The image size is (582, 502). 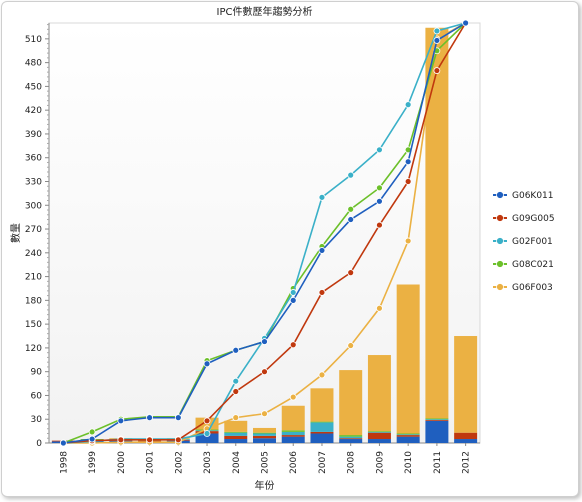 What do you see at coordinates (380, 462) in the screenshot?
I see `x-tick-label: 2009` at bounding box center [380, 462].